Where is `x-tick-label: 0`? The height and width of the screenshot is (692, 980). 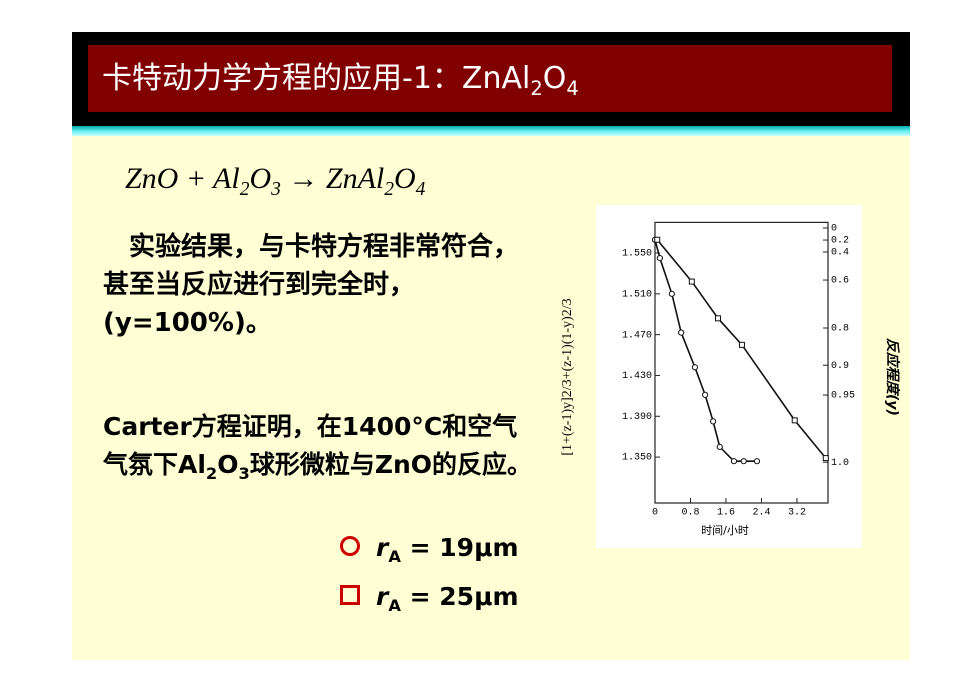
x-tick-label: 0 is located at coordinates (655, 513).